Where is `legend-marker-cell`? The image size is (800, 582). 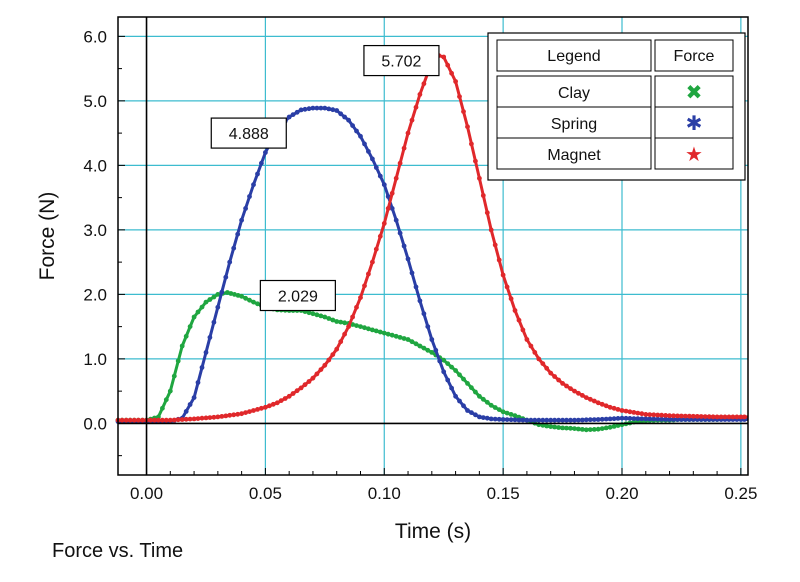
legend-marker-cell is located at coordinates (694, 91).